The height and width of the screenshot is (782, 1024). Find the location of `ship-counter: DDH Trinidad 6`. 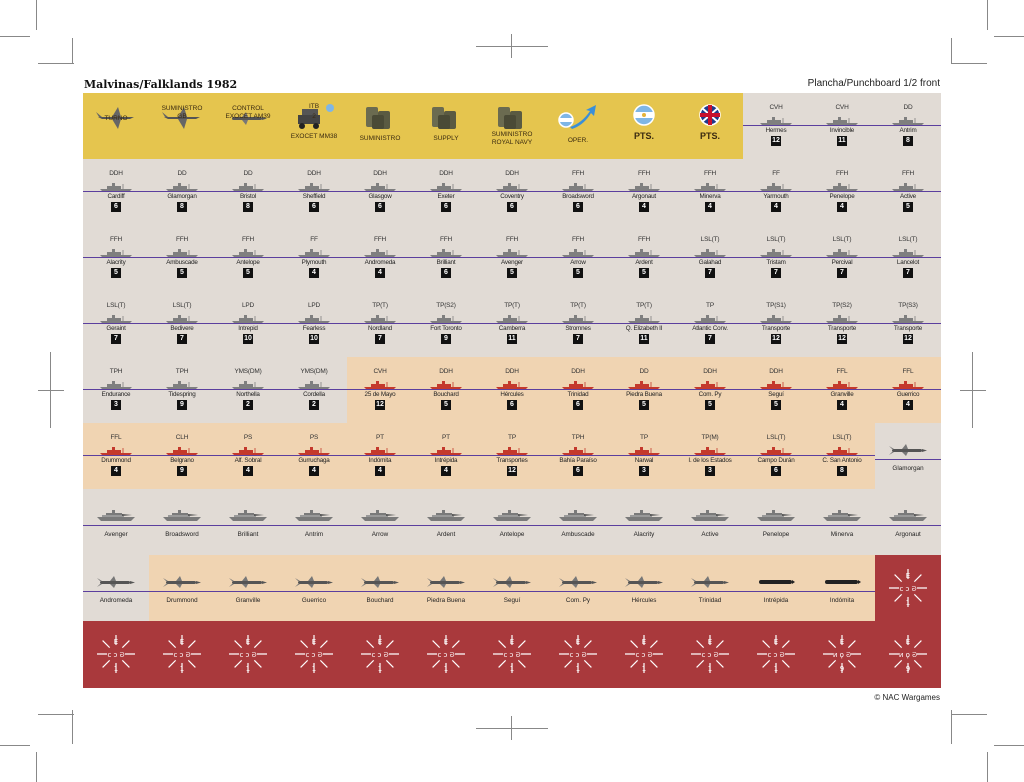

ship-counter: DDH Trinidad 6 is located at coordinates (578, 390).